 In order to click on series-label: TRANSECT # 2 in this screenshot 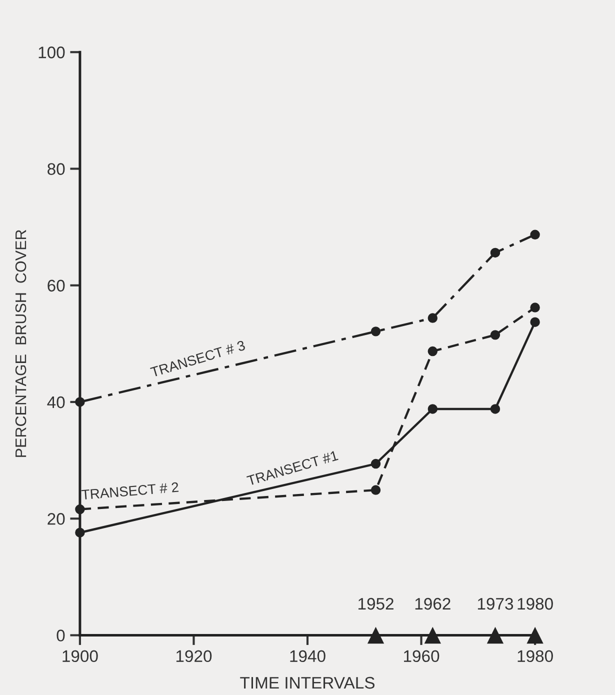, I will do `click(130, 491)`.